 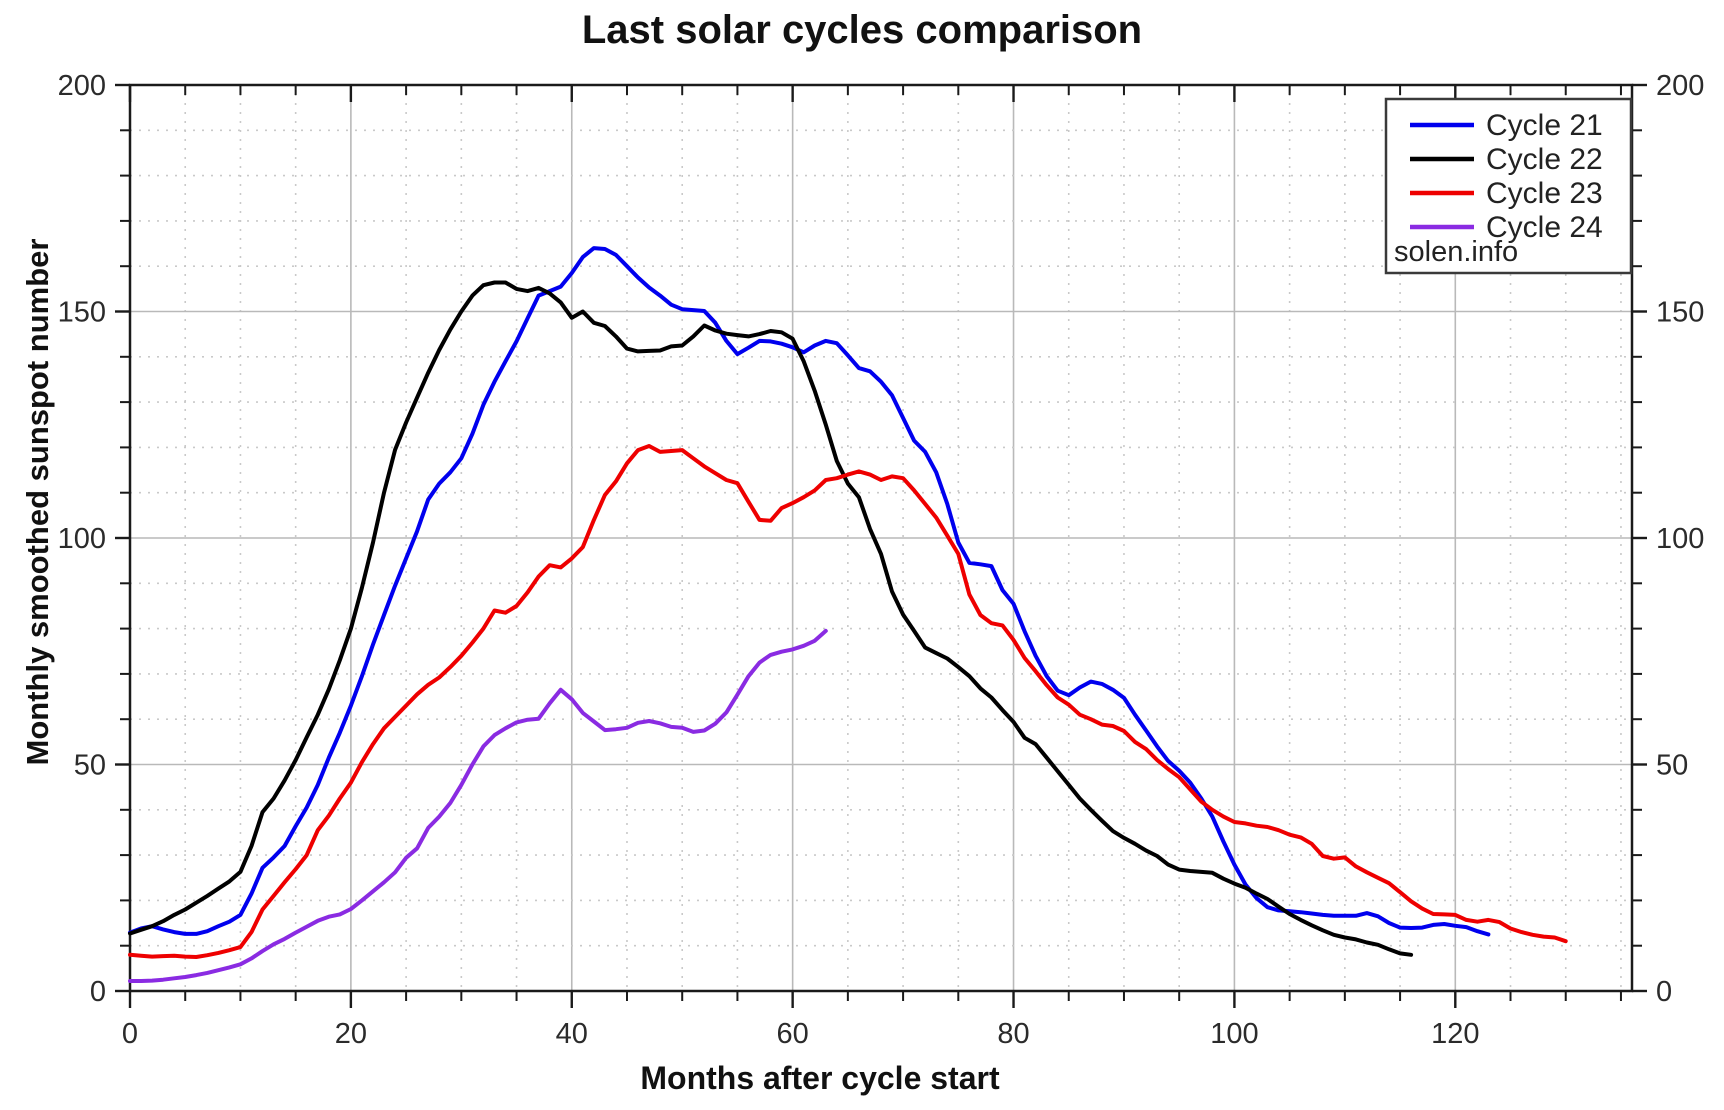 I want to click on legend-label: Cycle 23, so click(x=1544, y=193).